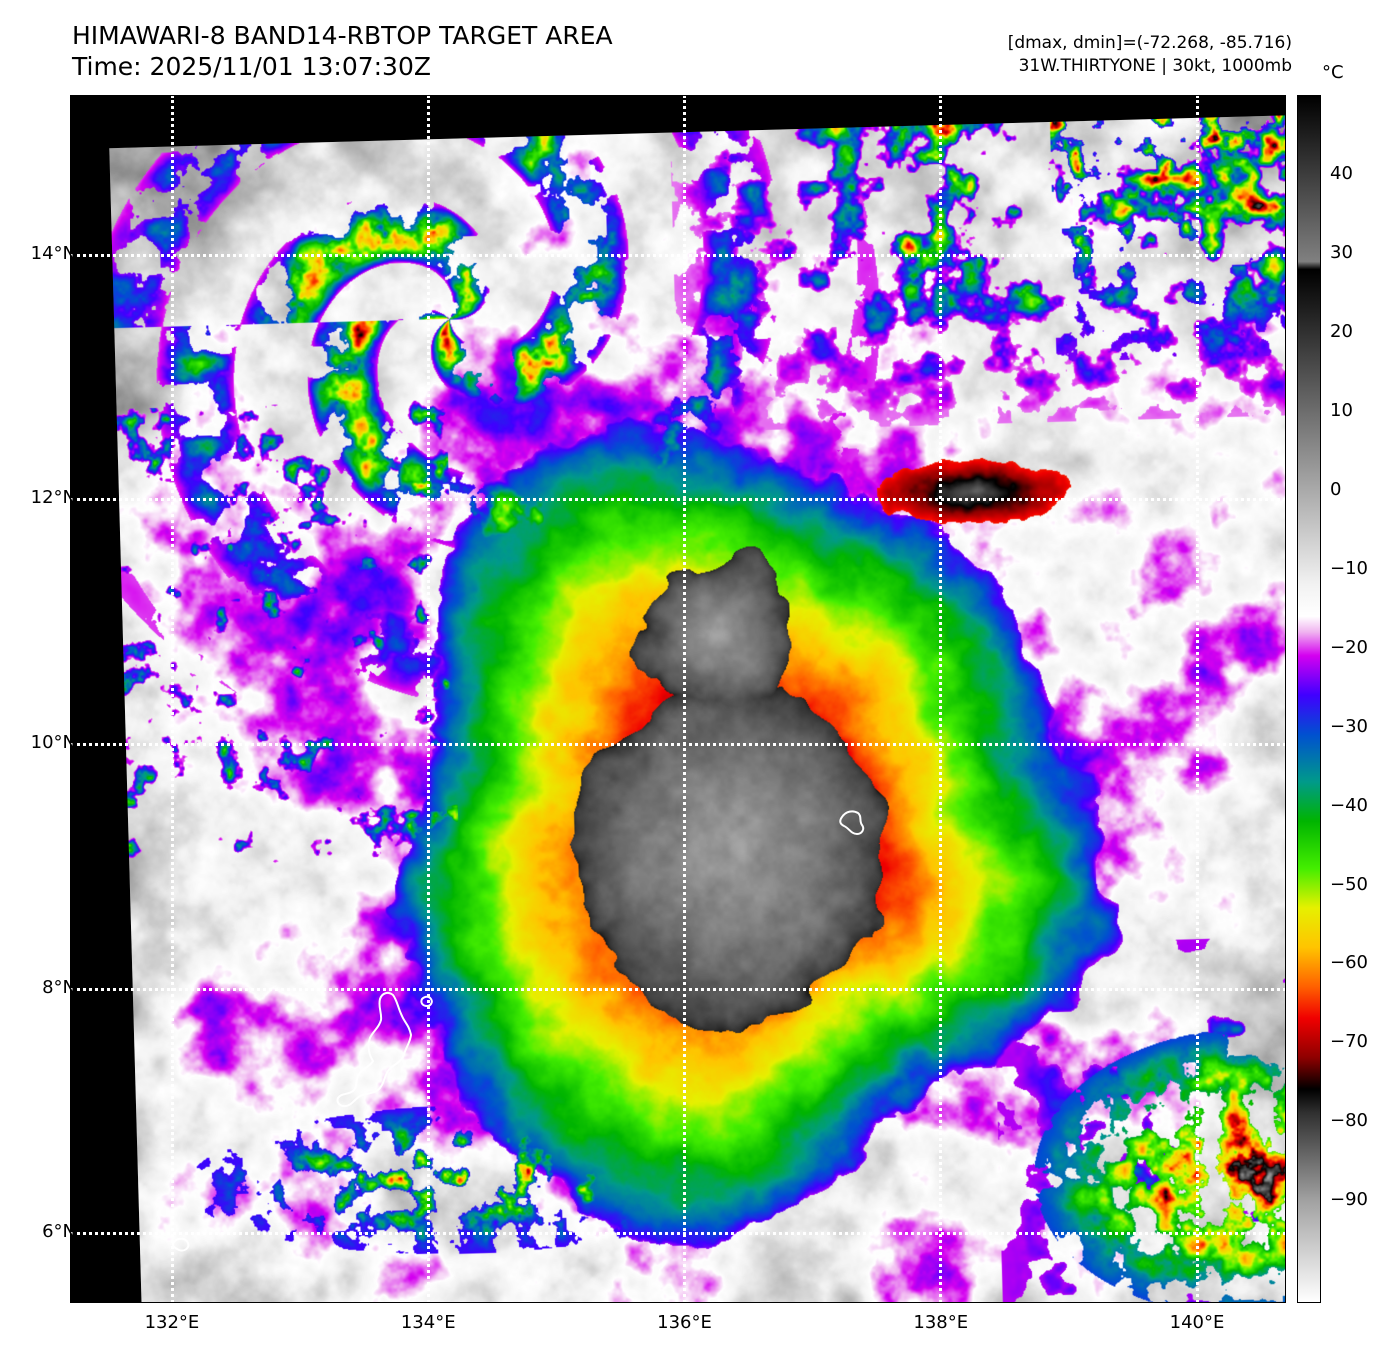  Describe the element at coordinates (852, 823) in the screenshot. I see `island-outline-east` at that location.